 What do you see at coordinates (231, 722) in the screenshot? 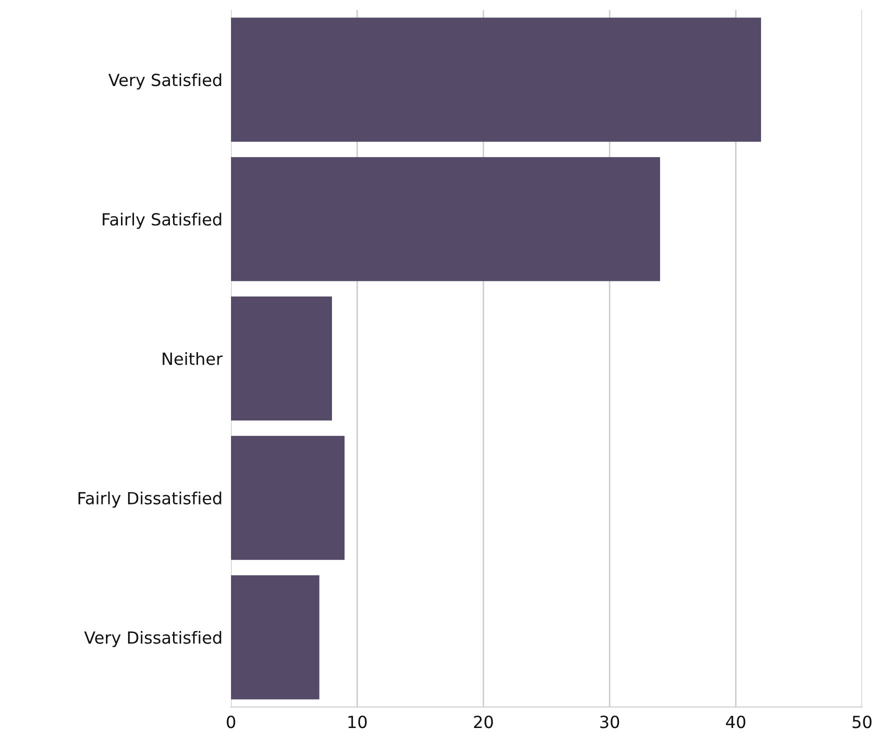
I see `x-tick-label: 0` at bounding box center [231, 722].